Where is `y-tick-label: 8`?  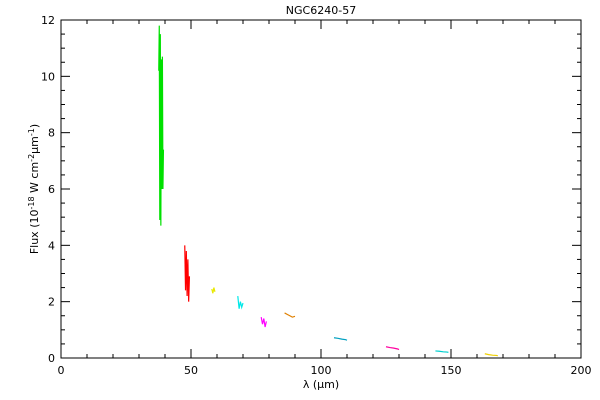 y-tick-label: 8 is located at coordinates (51, 133).